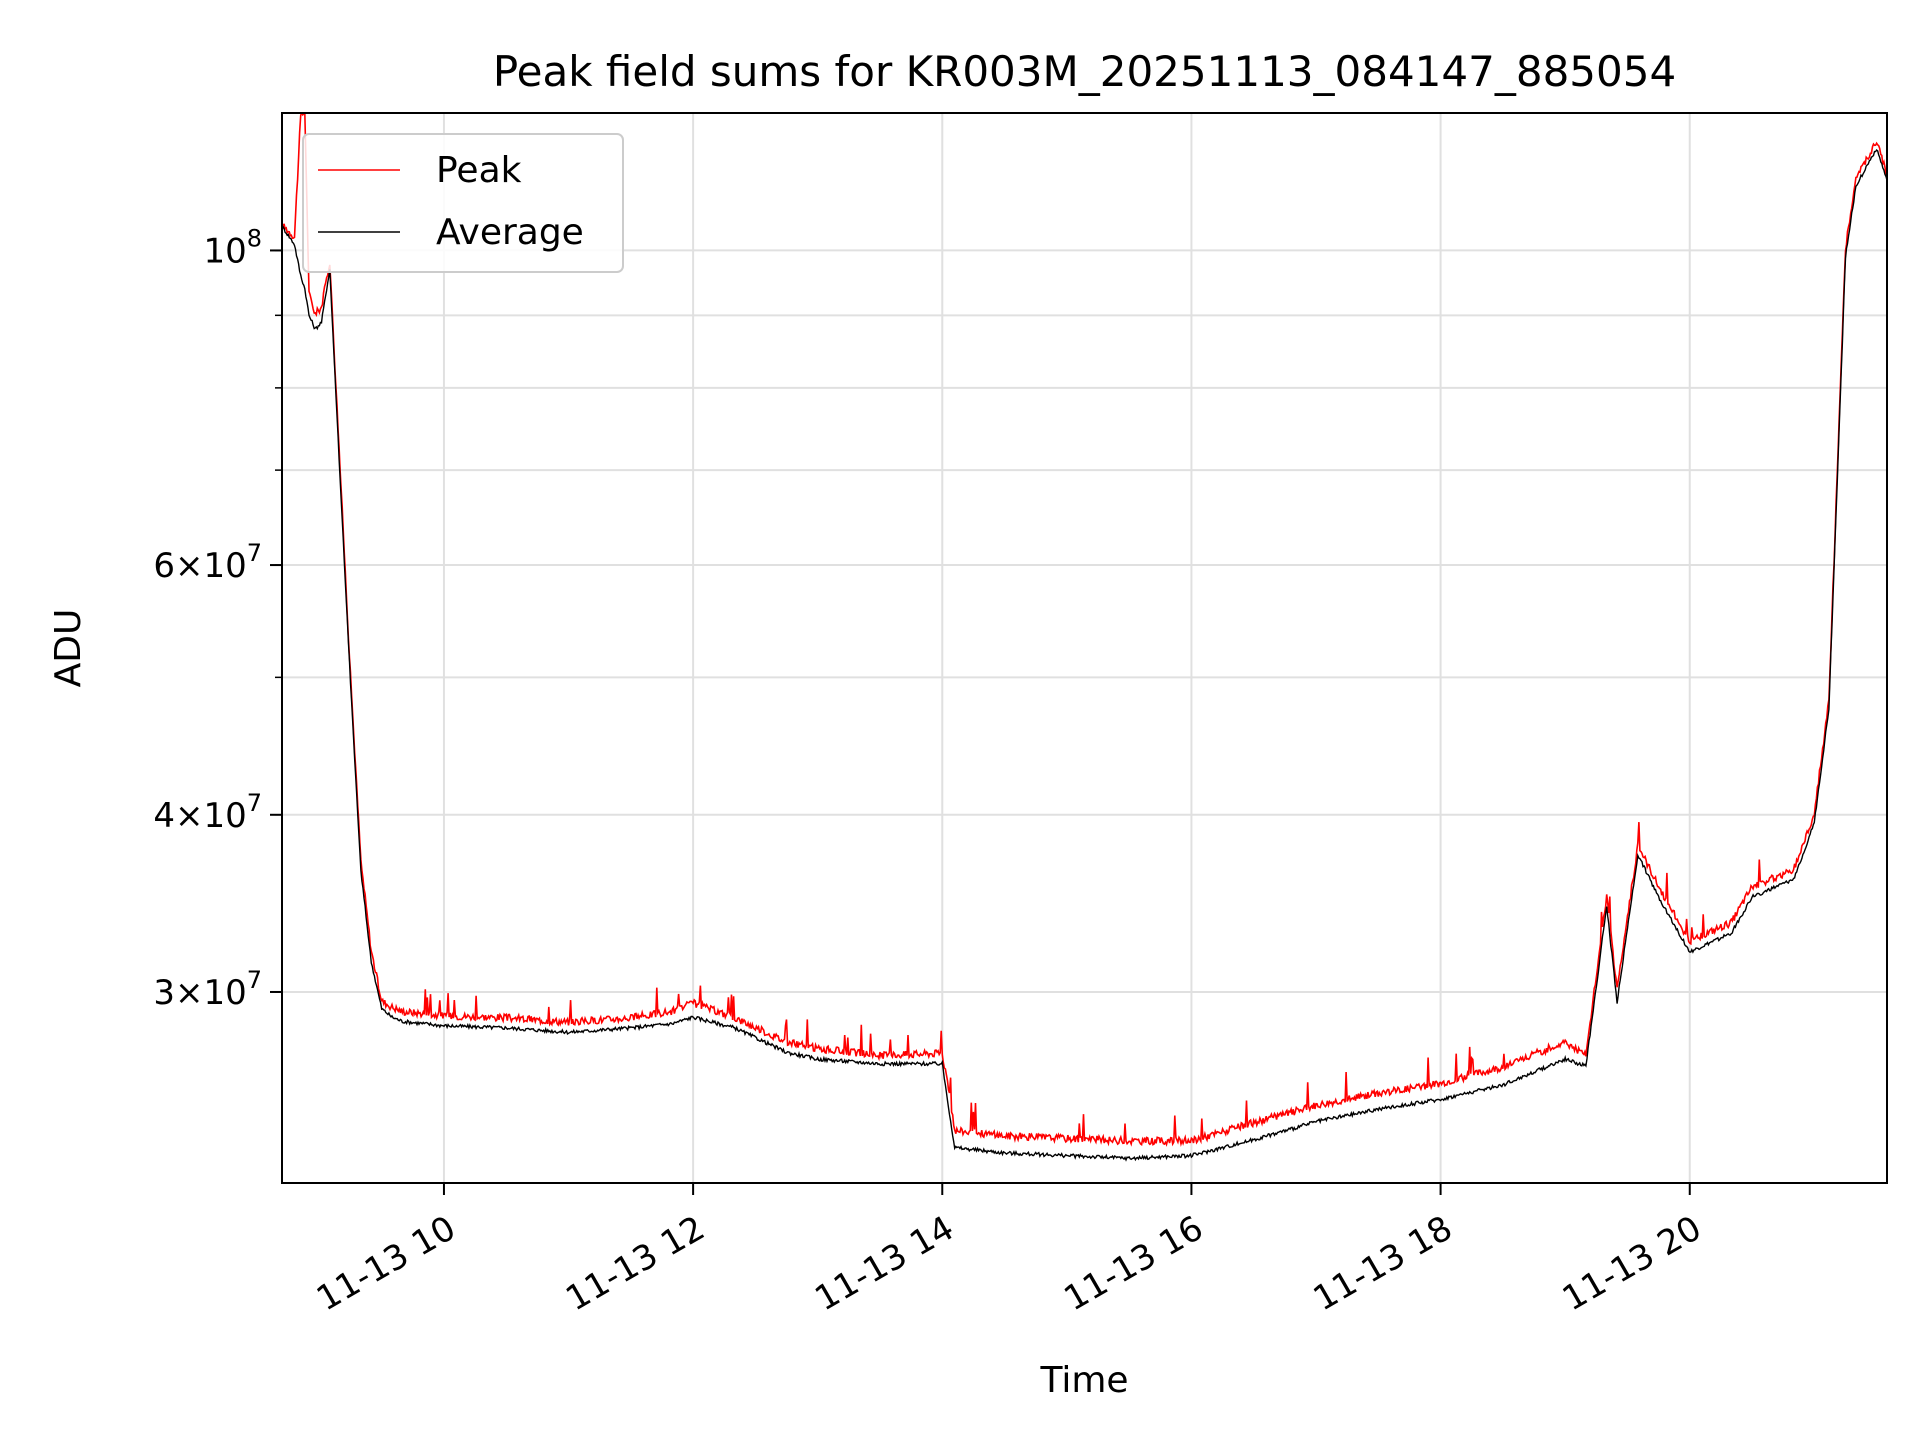 Image resolution: width=1920 pixels, height=1440 pixels. I want to click on y-tick-mantissa: 4, so click(164, 816).